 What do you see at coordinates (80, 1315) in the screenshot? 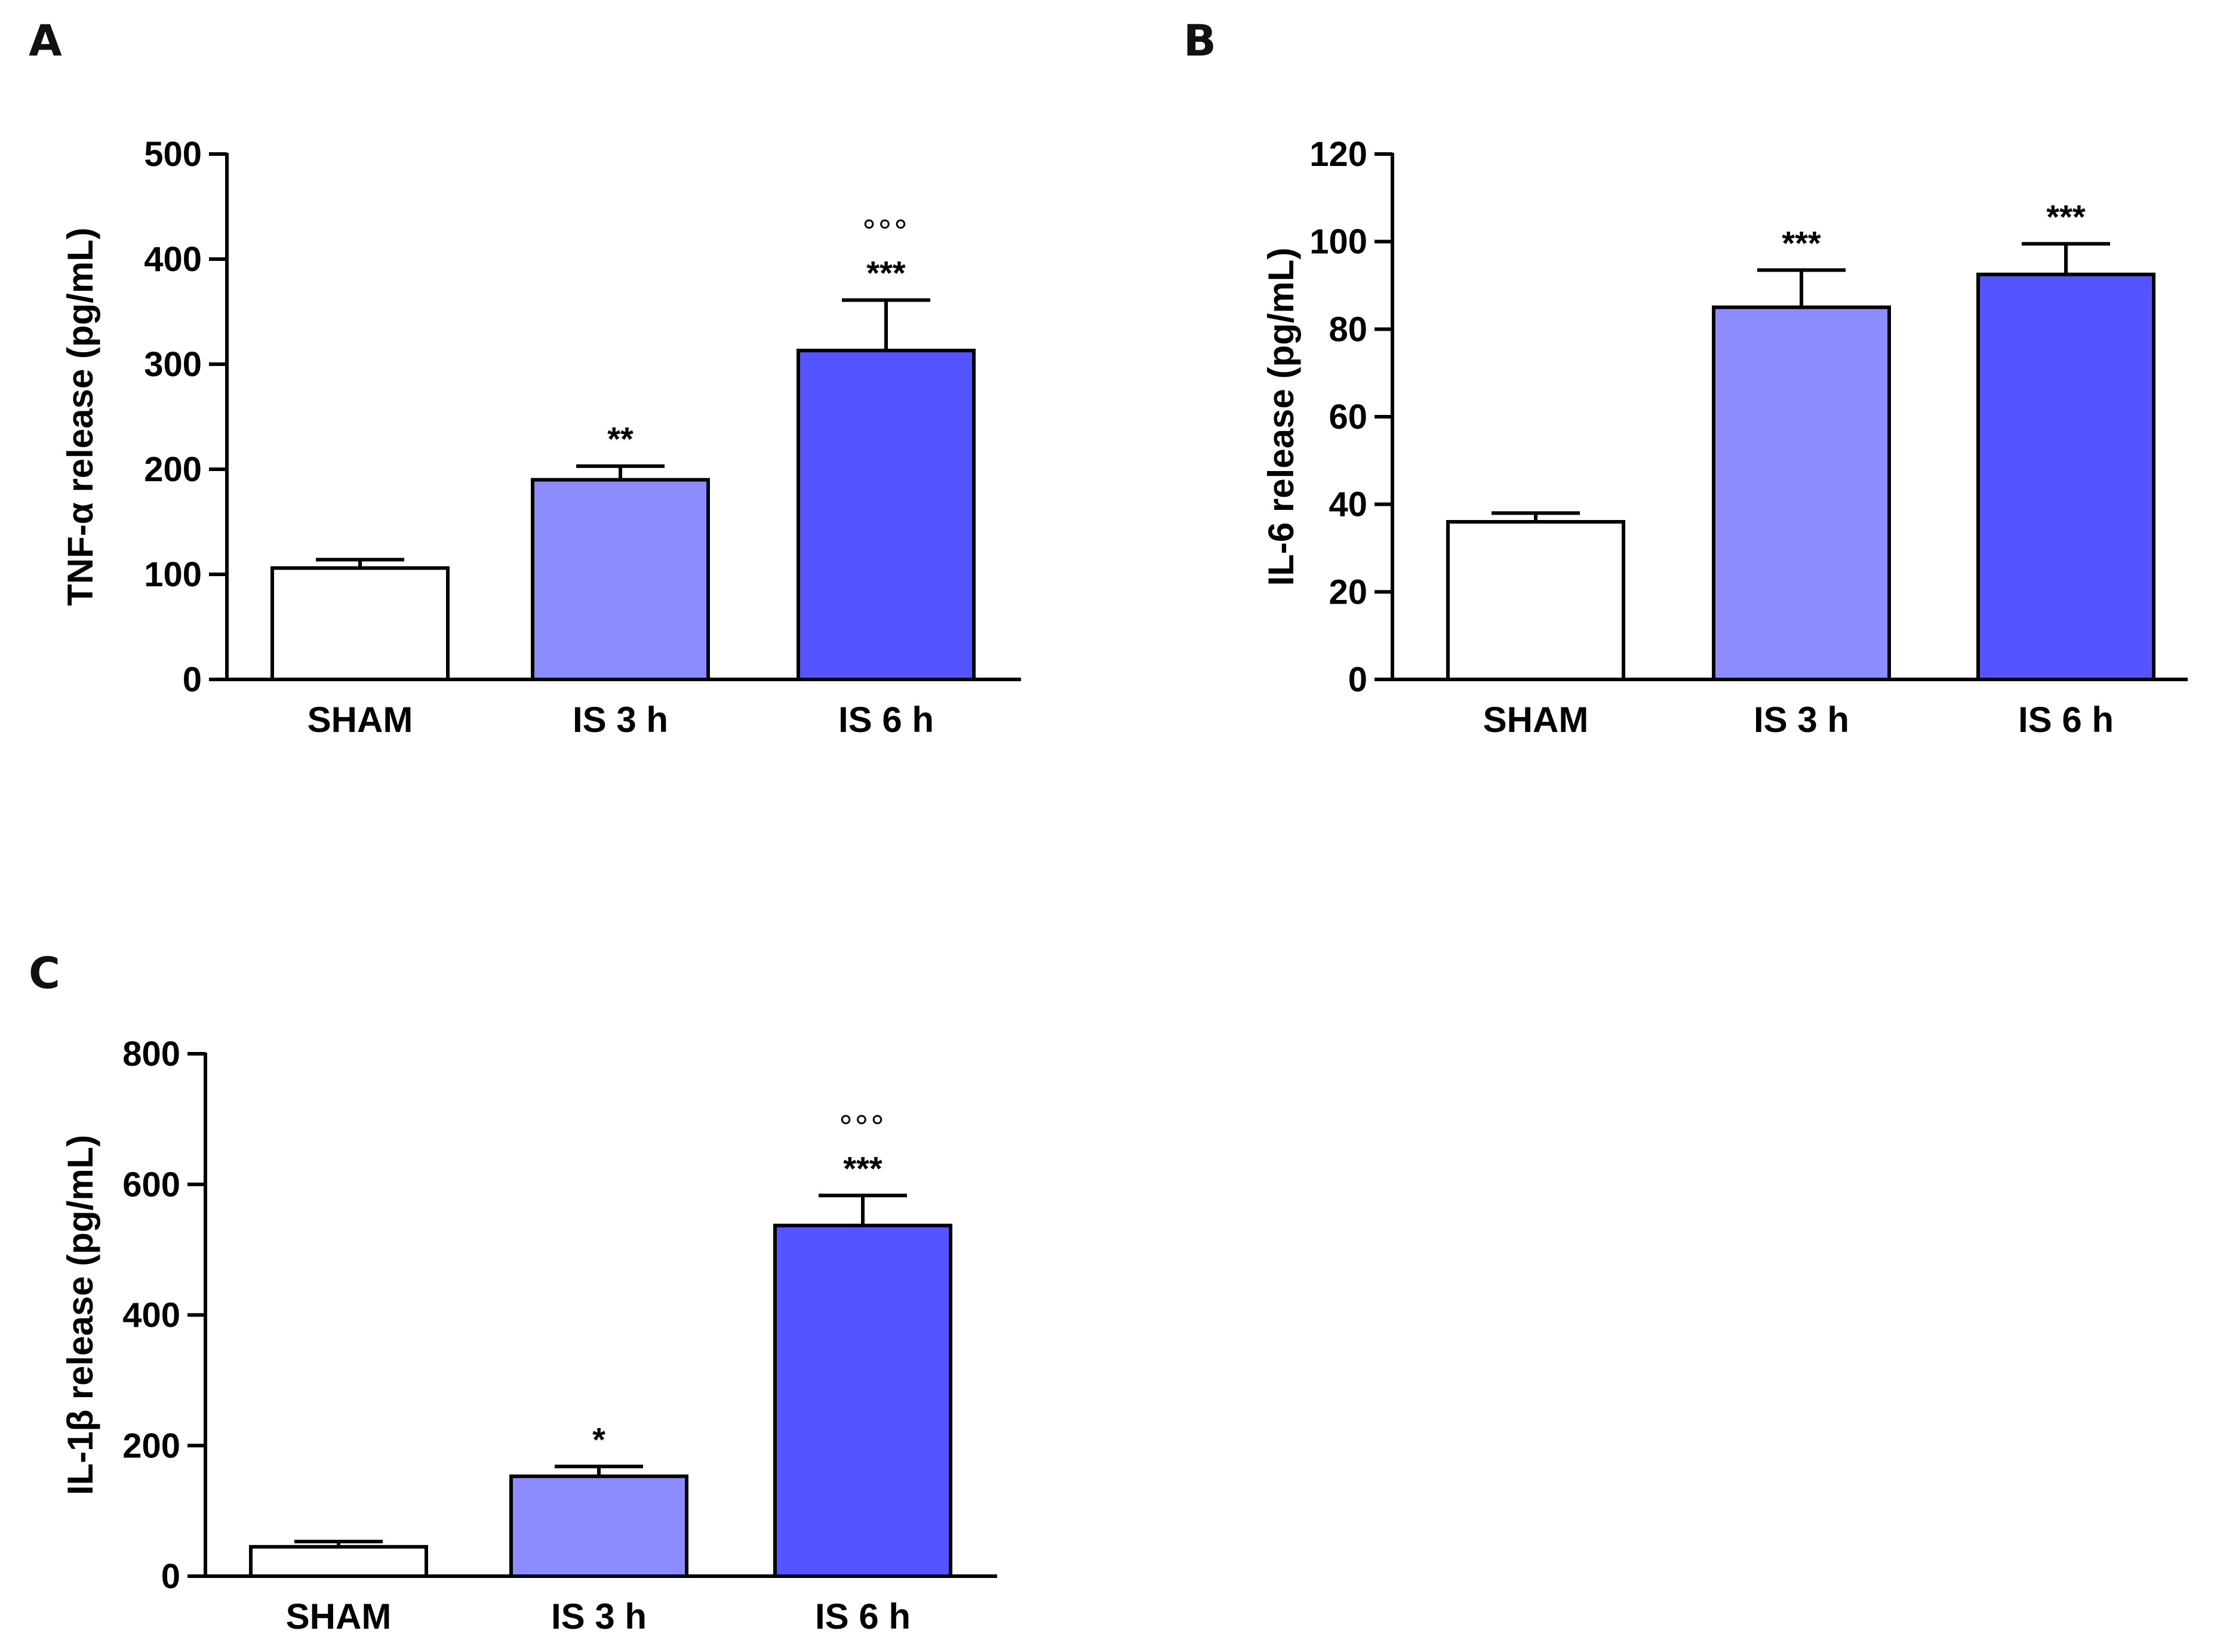
I see `y-axis-title: IL-1β release (pg/mL)` at bounding box center [80, 1315].